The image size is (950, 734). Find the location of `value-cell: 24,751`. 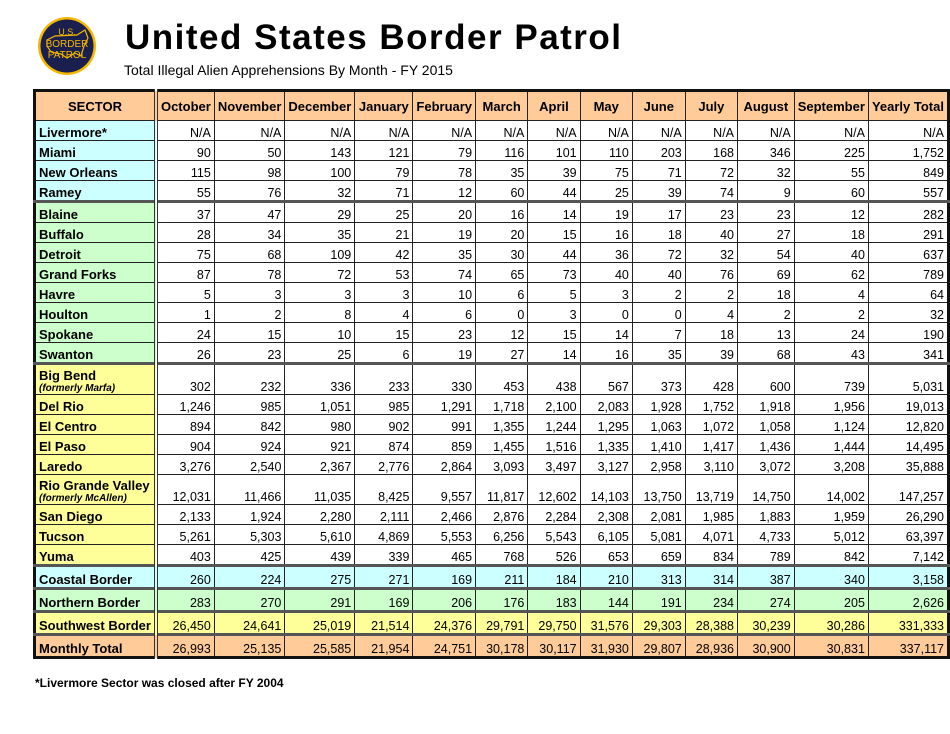

value-cell: 24,751 is located at coordinates (444, 645).